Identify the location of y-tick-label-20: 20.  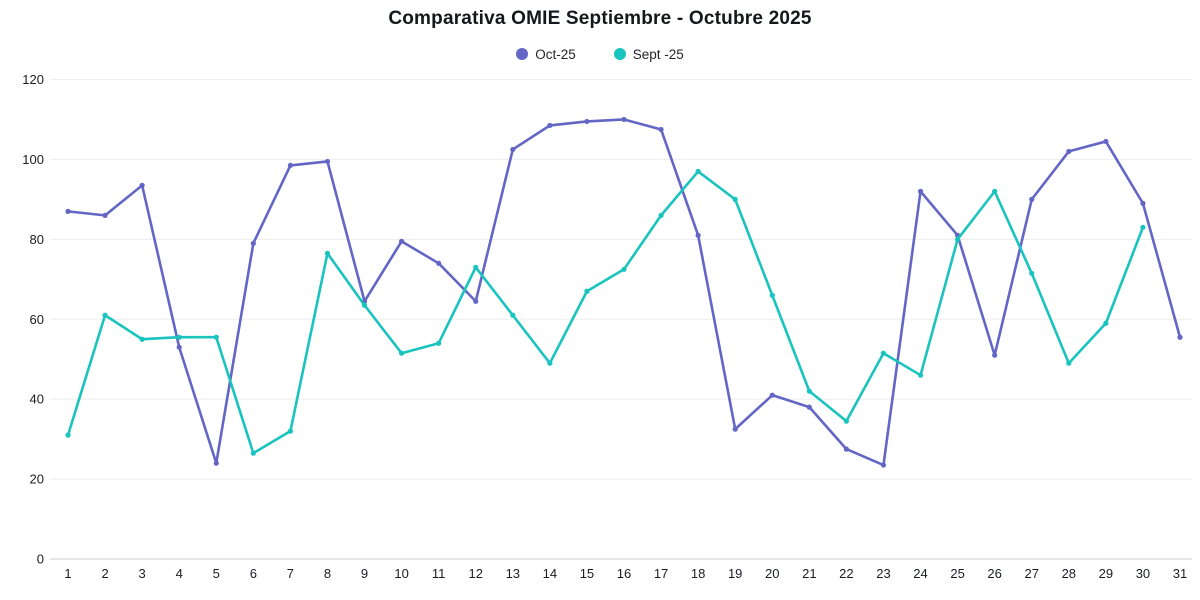
(37, 479).